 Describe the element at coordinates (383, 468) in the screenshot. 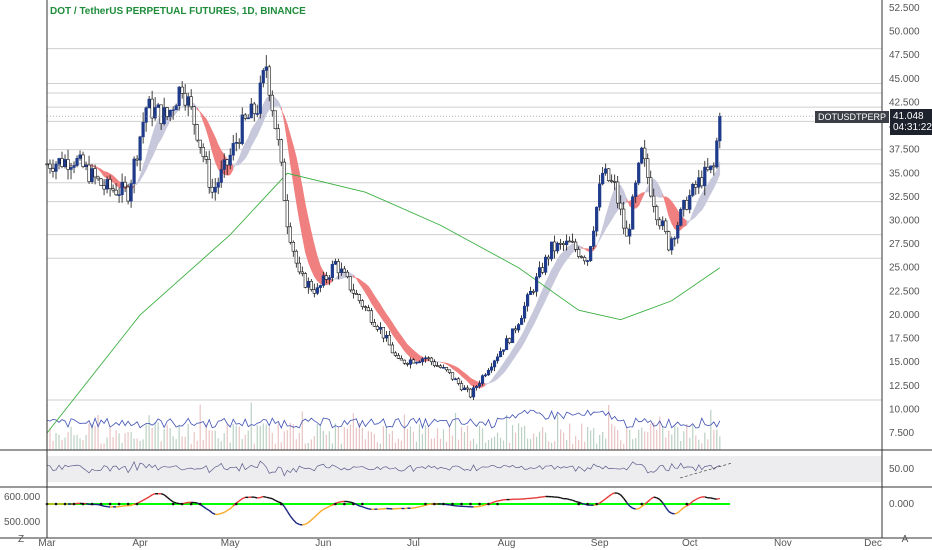

I see `rsi-line` at that location.